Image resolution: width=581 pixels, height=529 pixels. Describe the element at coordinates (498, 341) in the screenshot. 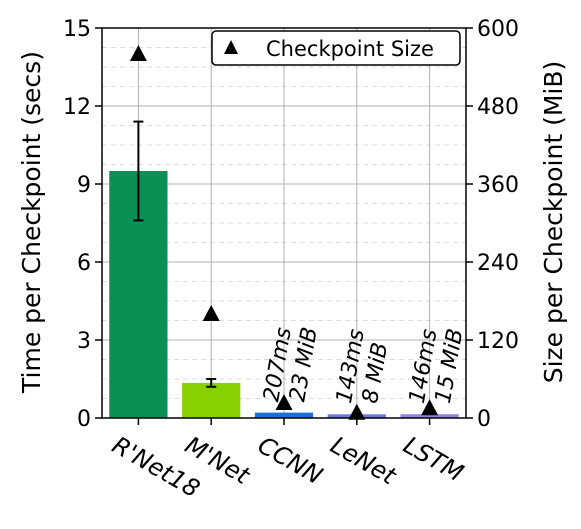

I see `right-tick-label: 120` at that location.